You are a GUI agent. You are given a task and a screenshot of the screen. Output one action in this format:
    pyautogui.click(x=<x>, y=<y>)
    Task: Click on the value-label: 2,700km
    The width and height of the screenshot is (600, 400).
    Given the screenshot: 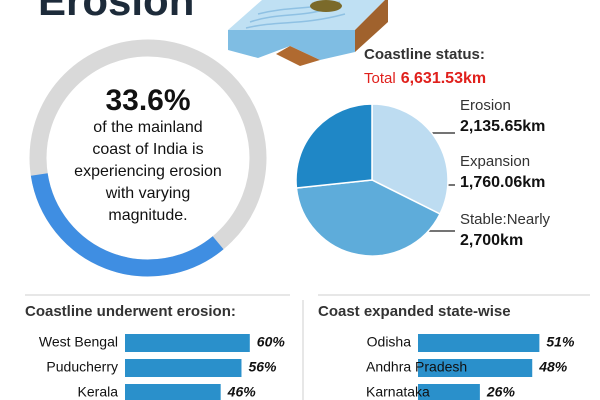 What is the action you would take?
    pyautogui.click(x=491, y=240)
    